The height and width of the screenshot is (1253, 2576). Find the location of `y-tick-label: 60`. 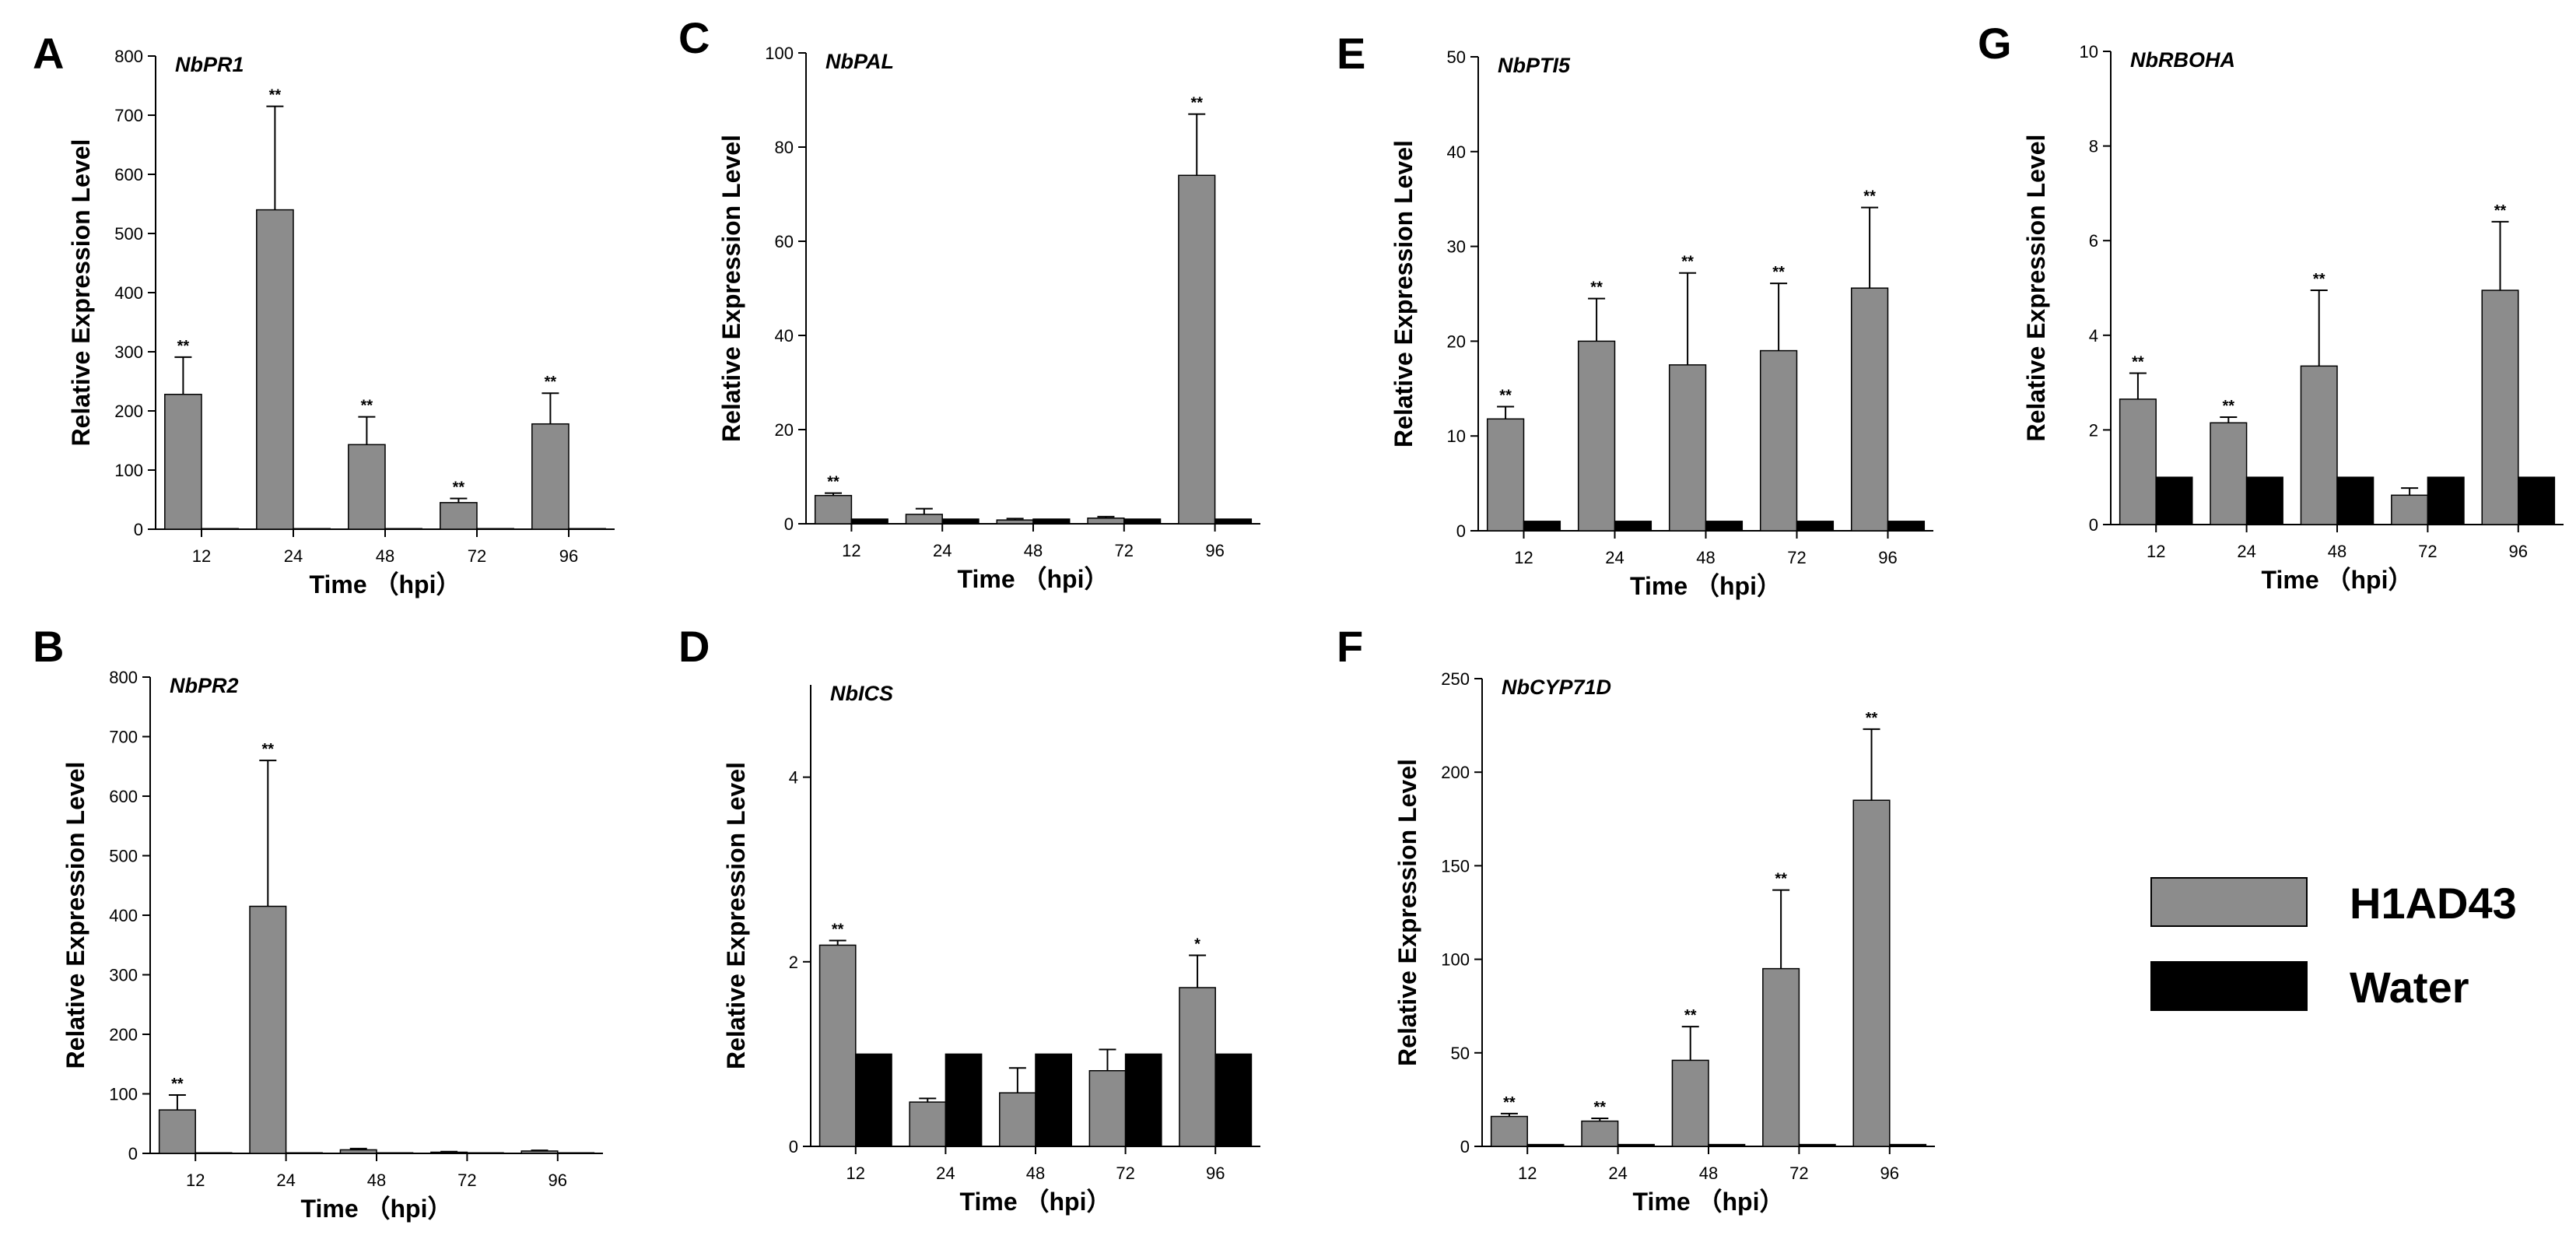

y-tick-label: 60 is located at coordinates (784, 241).